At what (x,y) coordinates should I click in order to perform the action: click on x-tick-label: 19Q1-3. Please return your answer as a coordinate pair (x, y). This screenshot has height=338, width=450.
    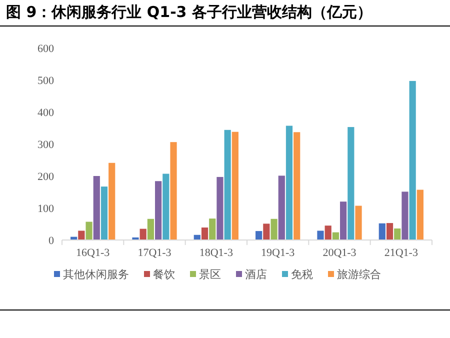
    Looking at the image, I should click on (278, 253).